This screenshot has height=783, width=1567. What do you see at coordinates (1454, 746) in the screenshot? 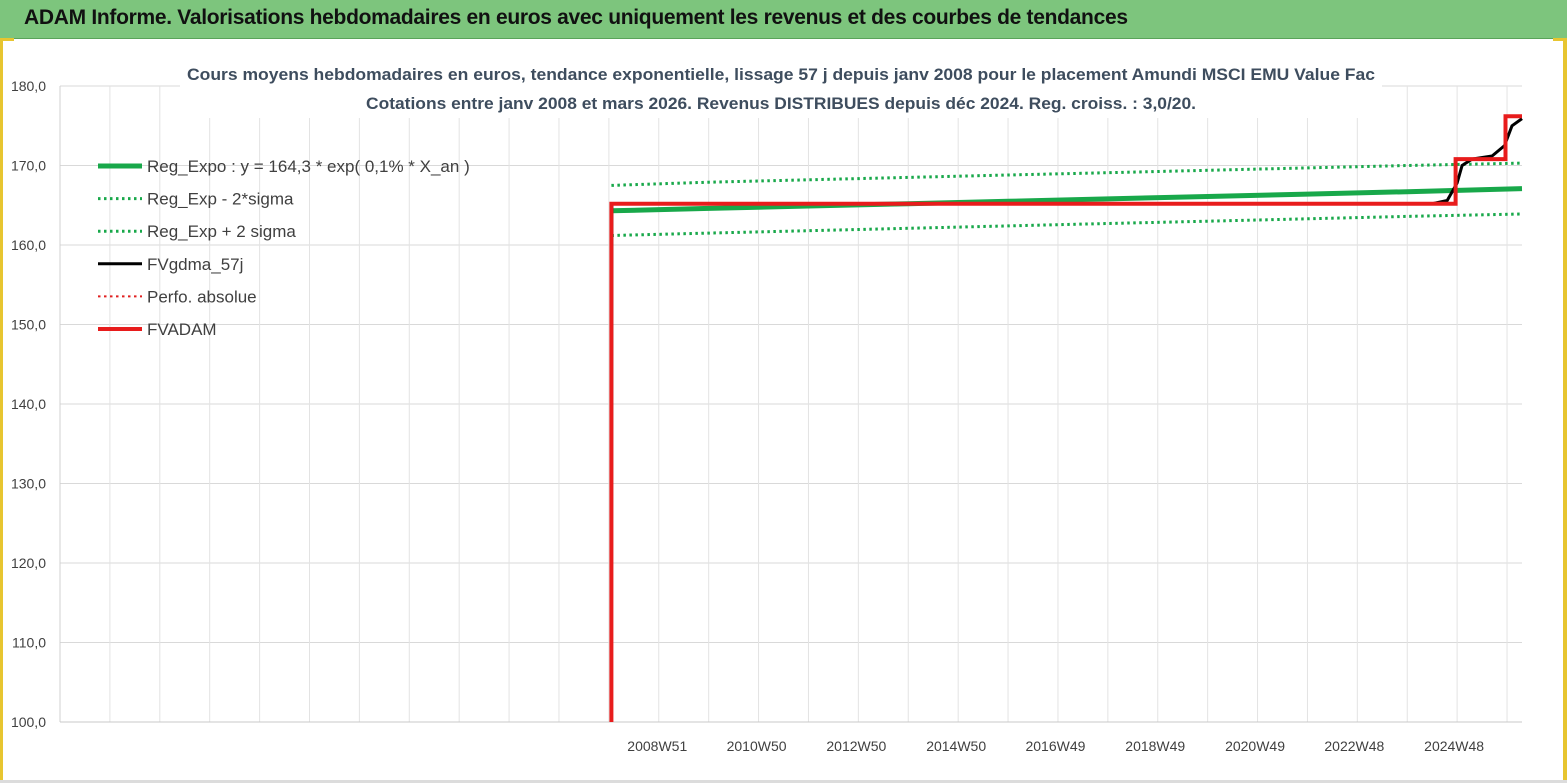
I see `x-tick-label: 2024W48` at bounding box center [1454, 746].